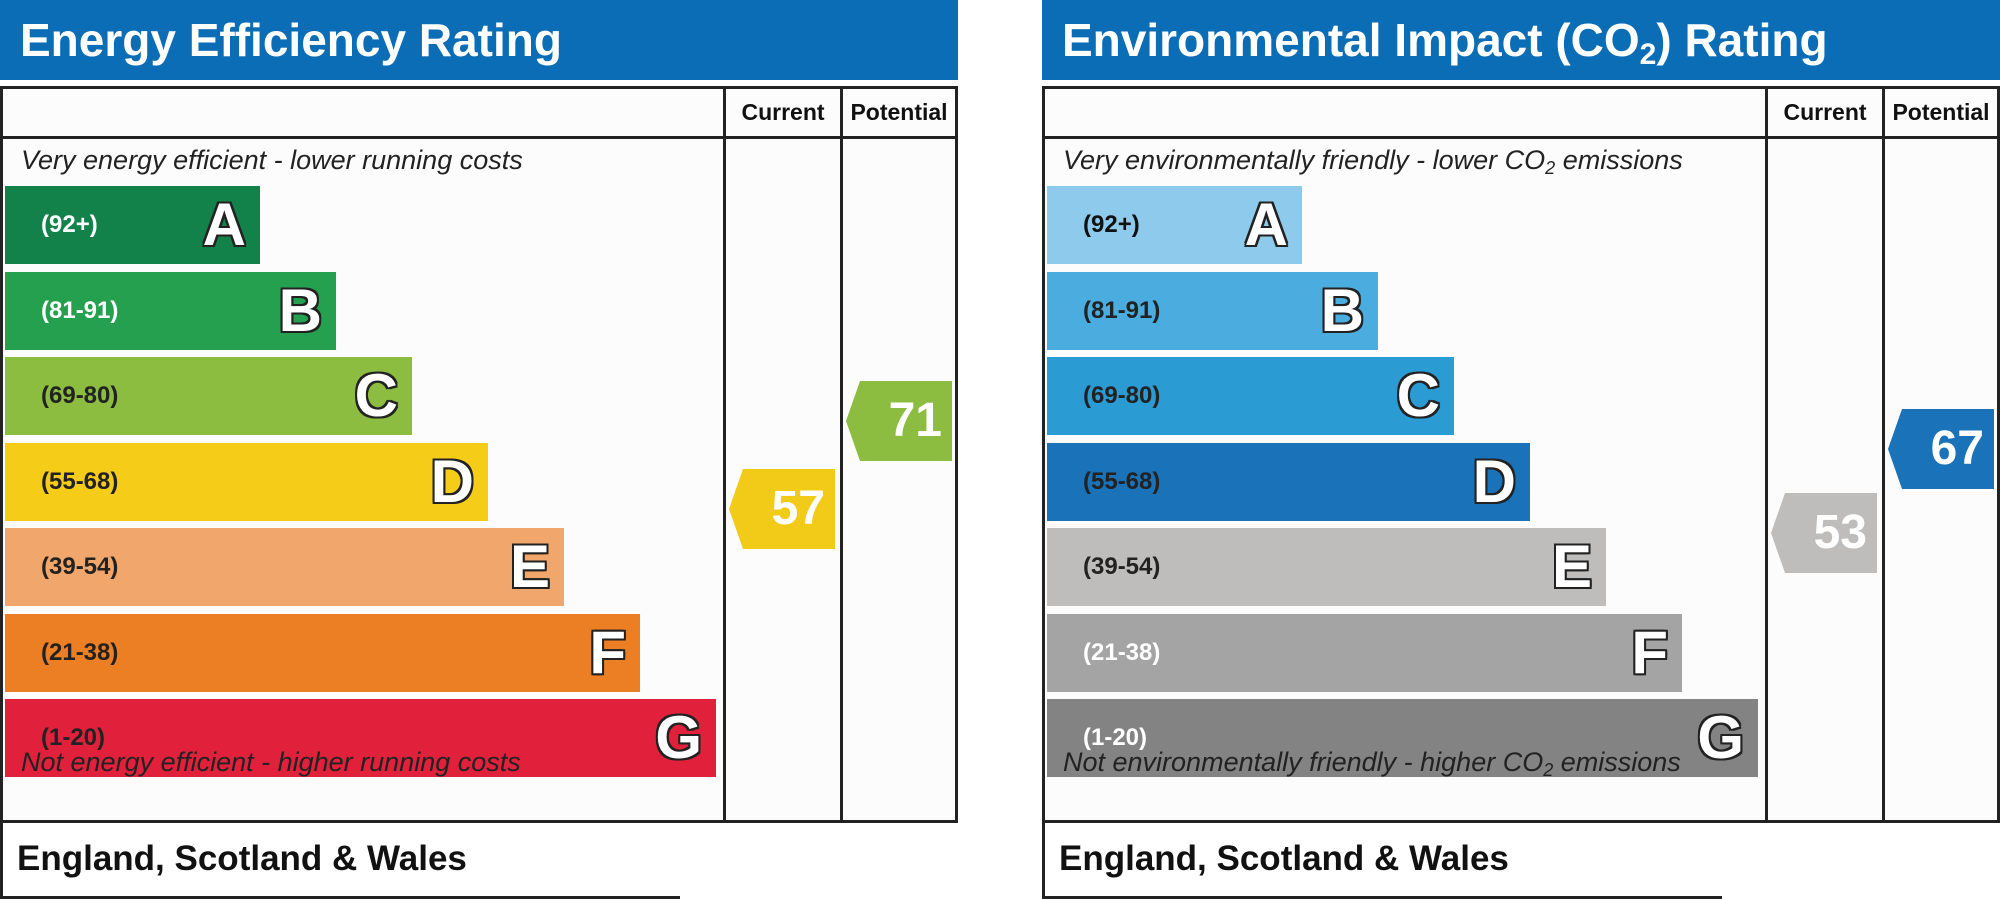 The width and height of the screenshot is (2000, 899). I want to click on current-rating-value: 53, so click(1840, 533).